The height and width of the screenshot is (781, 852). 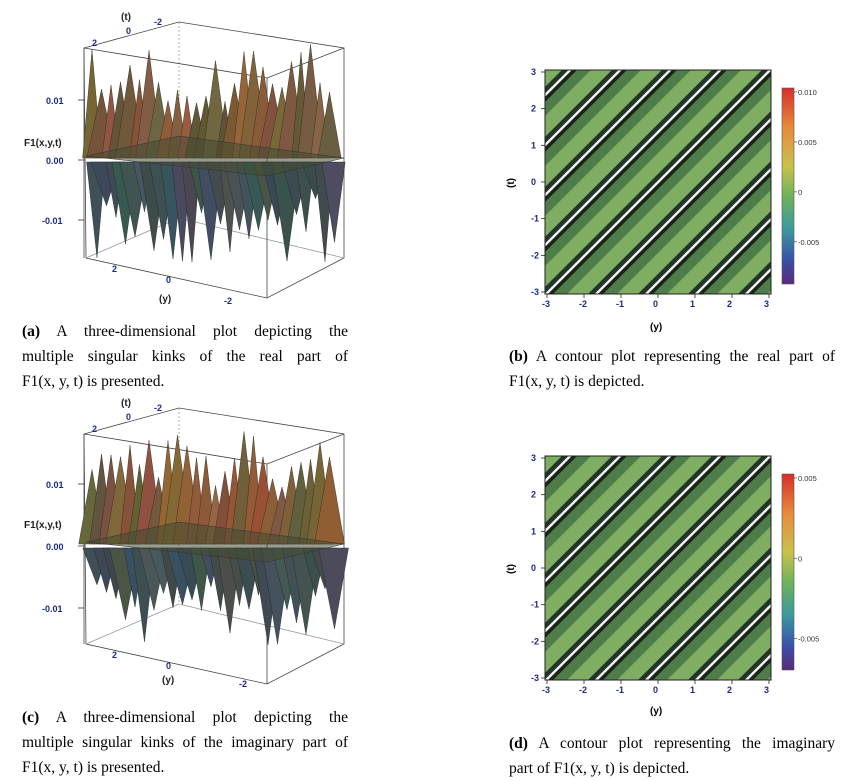 What do you see at coordinates (114, 655) in the screenshot?
I see `y-tick-c-0: 2` at bounding box center [114, 655].